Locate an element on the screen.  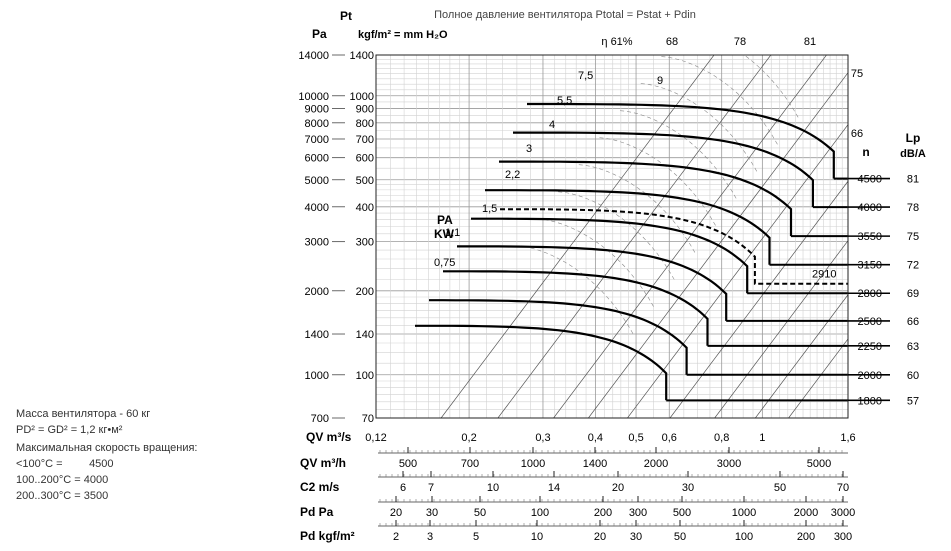
x-tick-label: 0,2 is located at coordinates (468, 438).